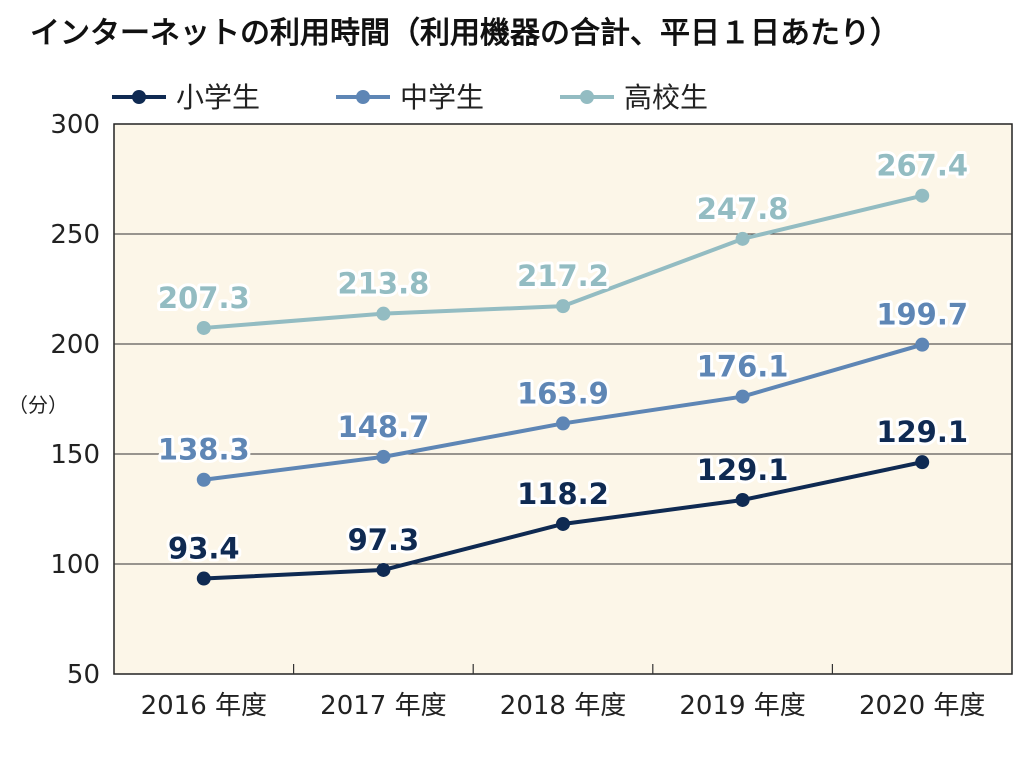 This screenshot has height=768, width=1024. What do you see at coordinates (383, 706) in the screenshot?
I see `x-tick-label: 2017 年度` at bounding box center [383, 706].